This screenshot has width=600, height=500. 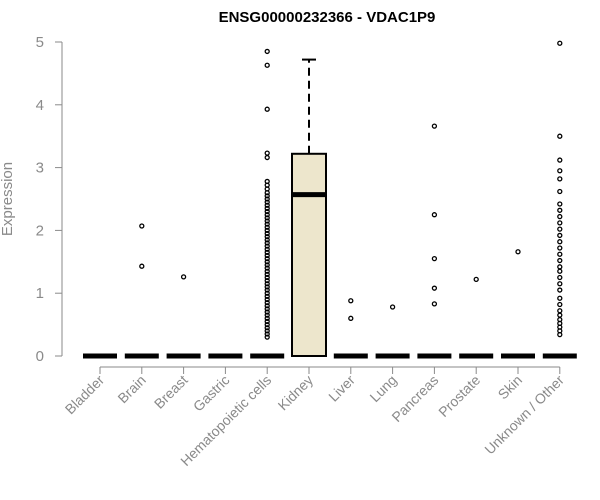 I want to click on box-hematopoietic-cells, so click(x=267, y=203).